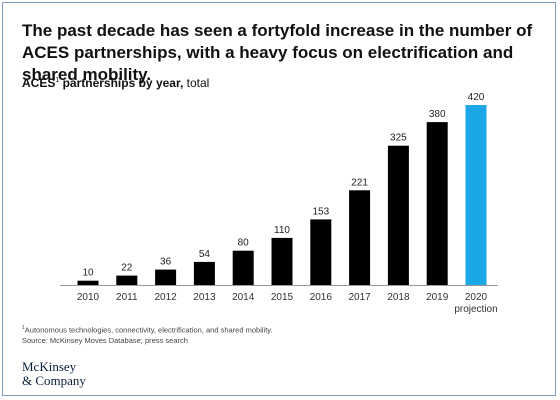 The width and height of the screenshot is (560, 400). Describe the element at coordinates (205, 254) in the screenshot. I see `value-label-2013: 54` at that location.